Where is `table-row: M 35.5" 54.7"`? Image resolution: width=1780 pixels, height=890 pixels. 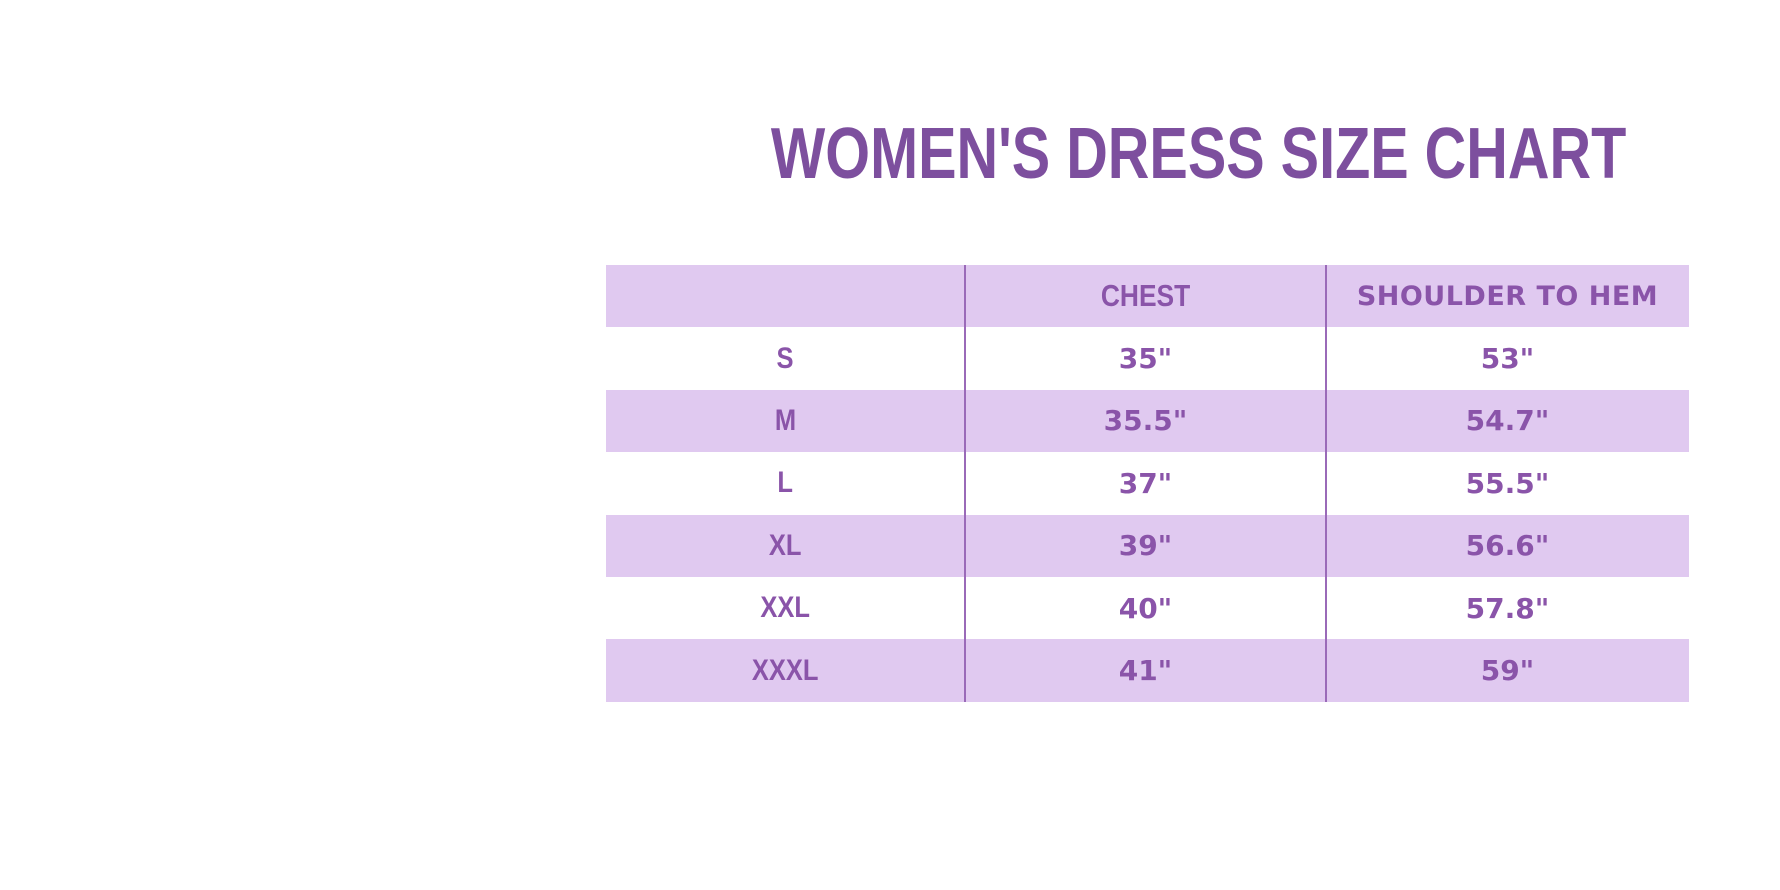 table-row: M 35.5" 54.7" is located at coordinates (1147, 421).